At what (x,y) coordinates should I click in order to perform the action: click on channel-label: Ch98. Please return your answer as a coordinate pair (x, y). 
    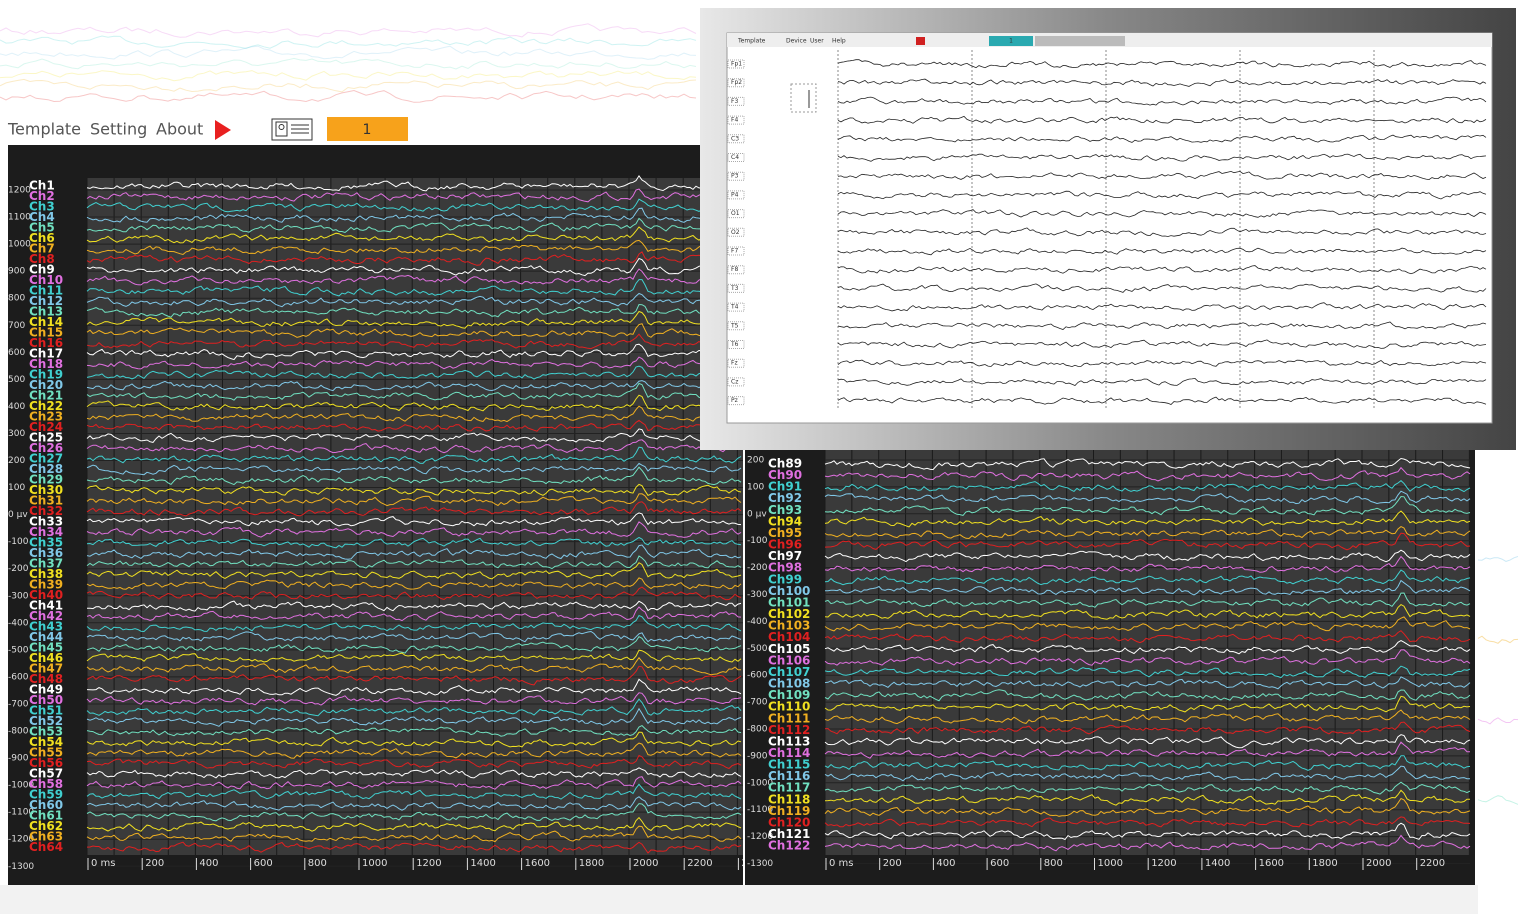
    Looking at the image, I should click on (785, 568).